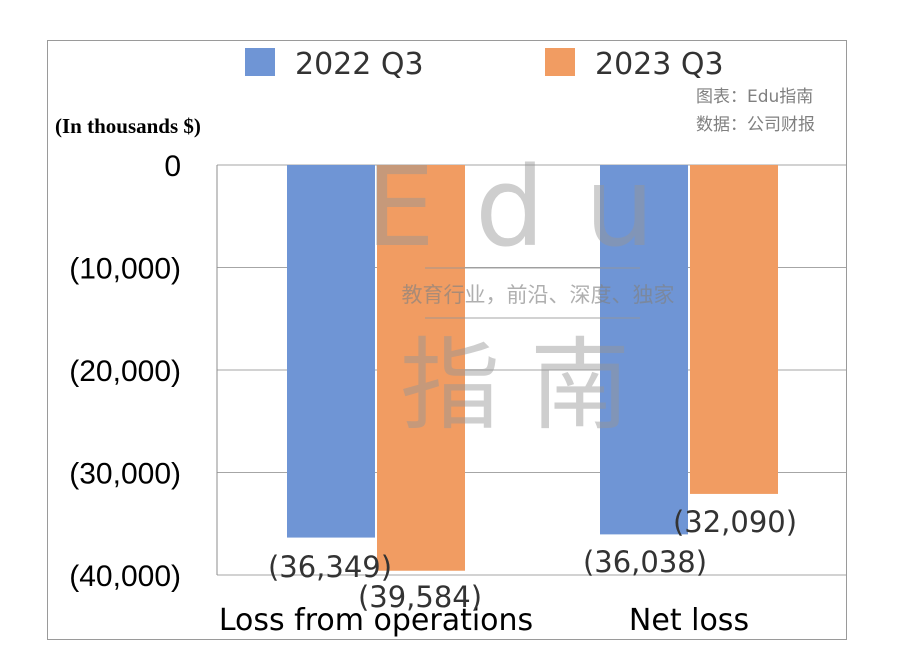 The width and height of the screenshot is (906, 672). I want to click on bar-2022-loss-from-operations, so click(331, 351).